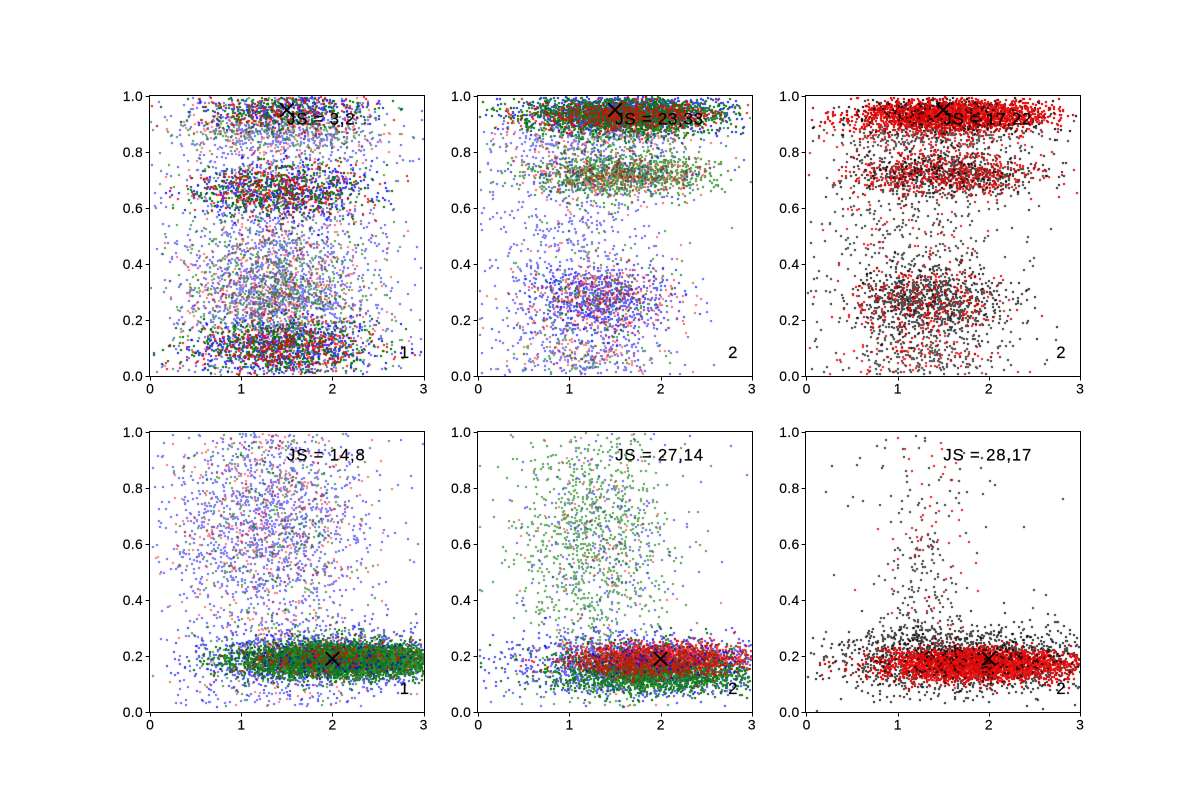 The image size is (1200, 805). Describe the element at coordinates (659, 455) in the screenshot. I see `svg-text: JS = 27,14` at that location.